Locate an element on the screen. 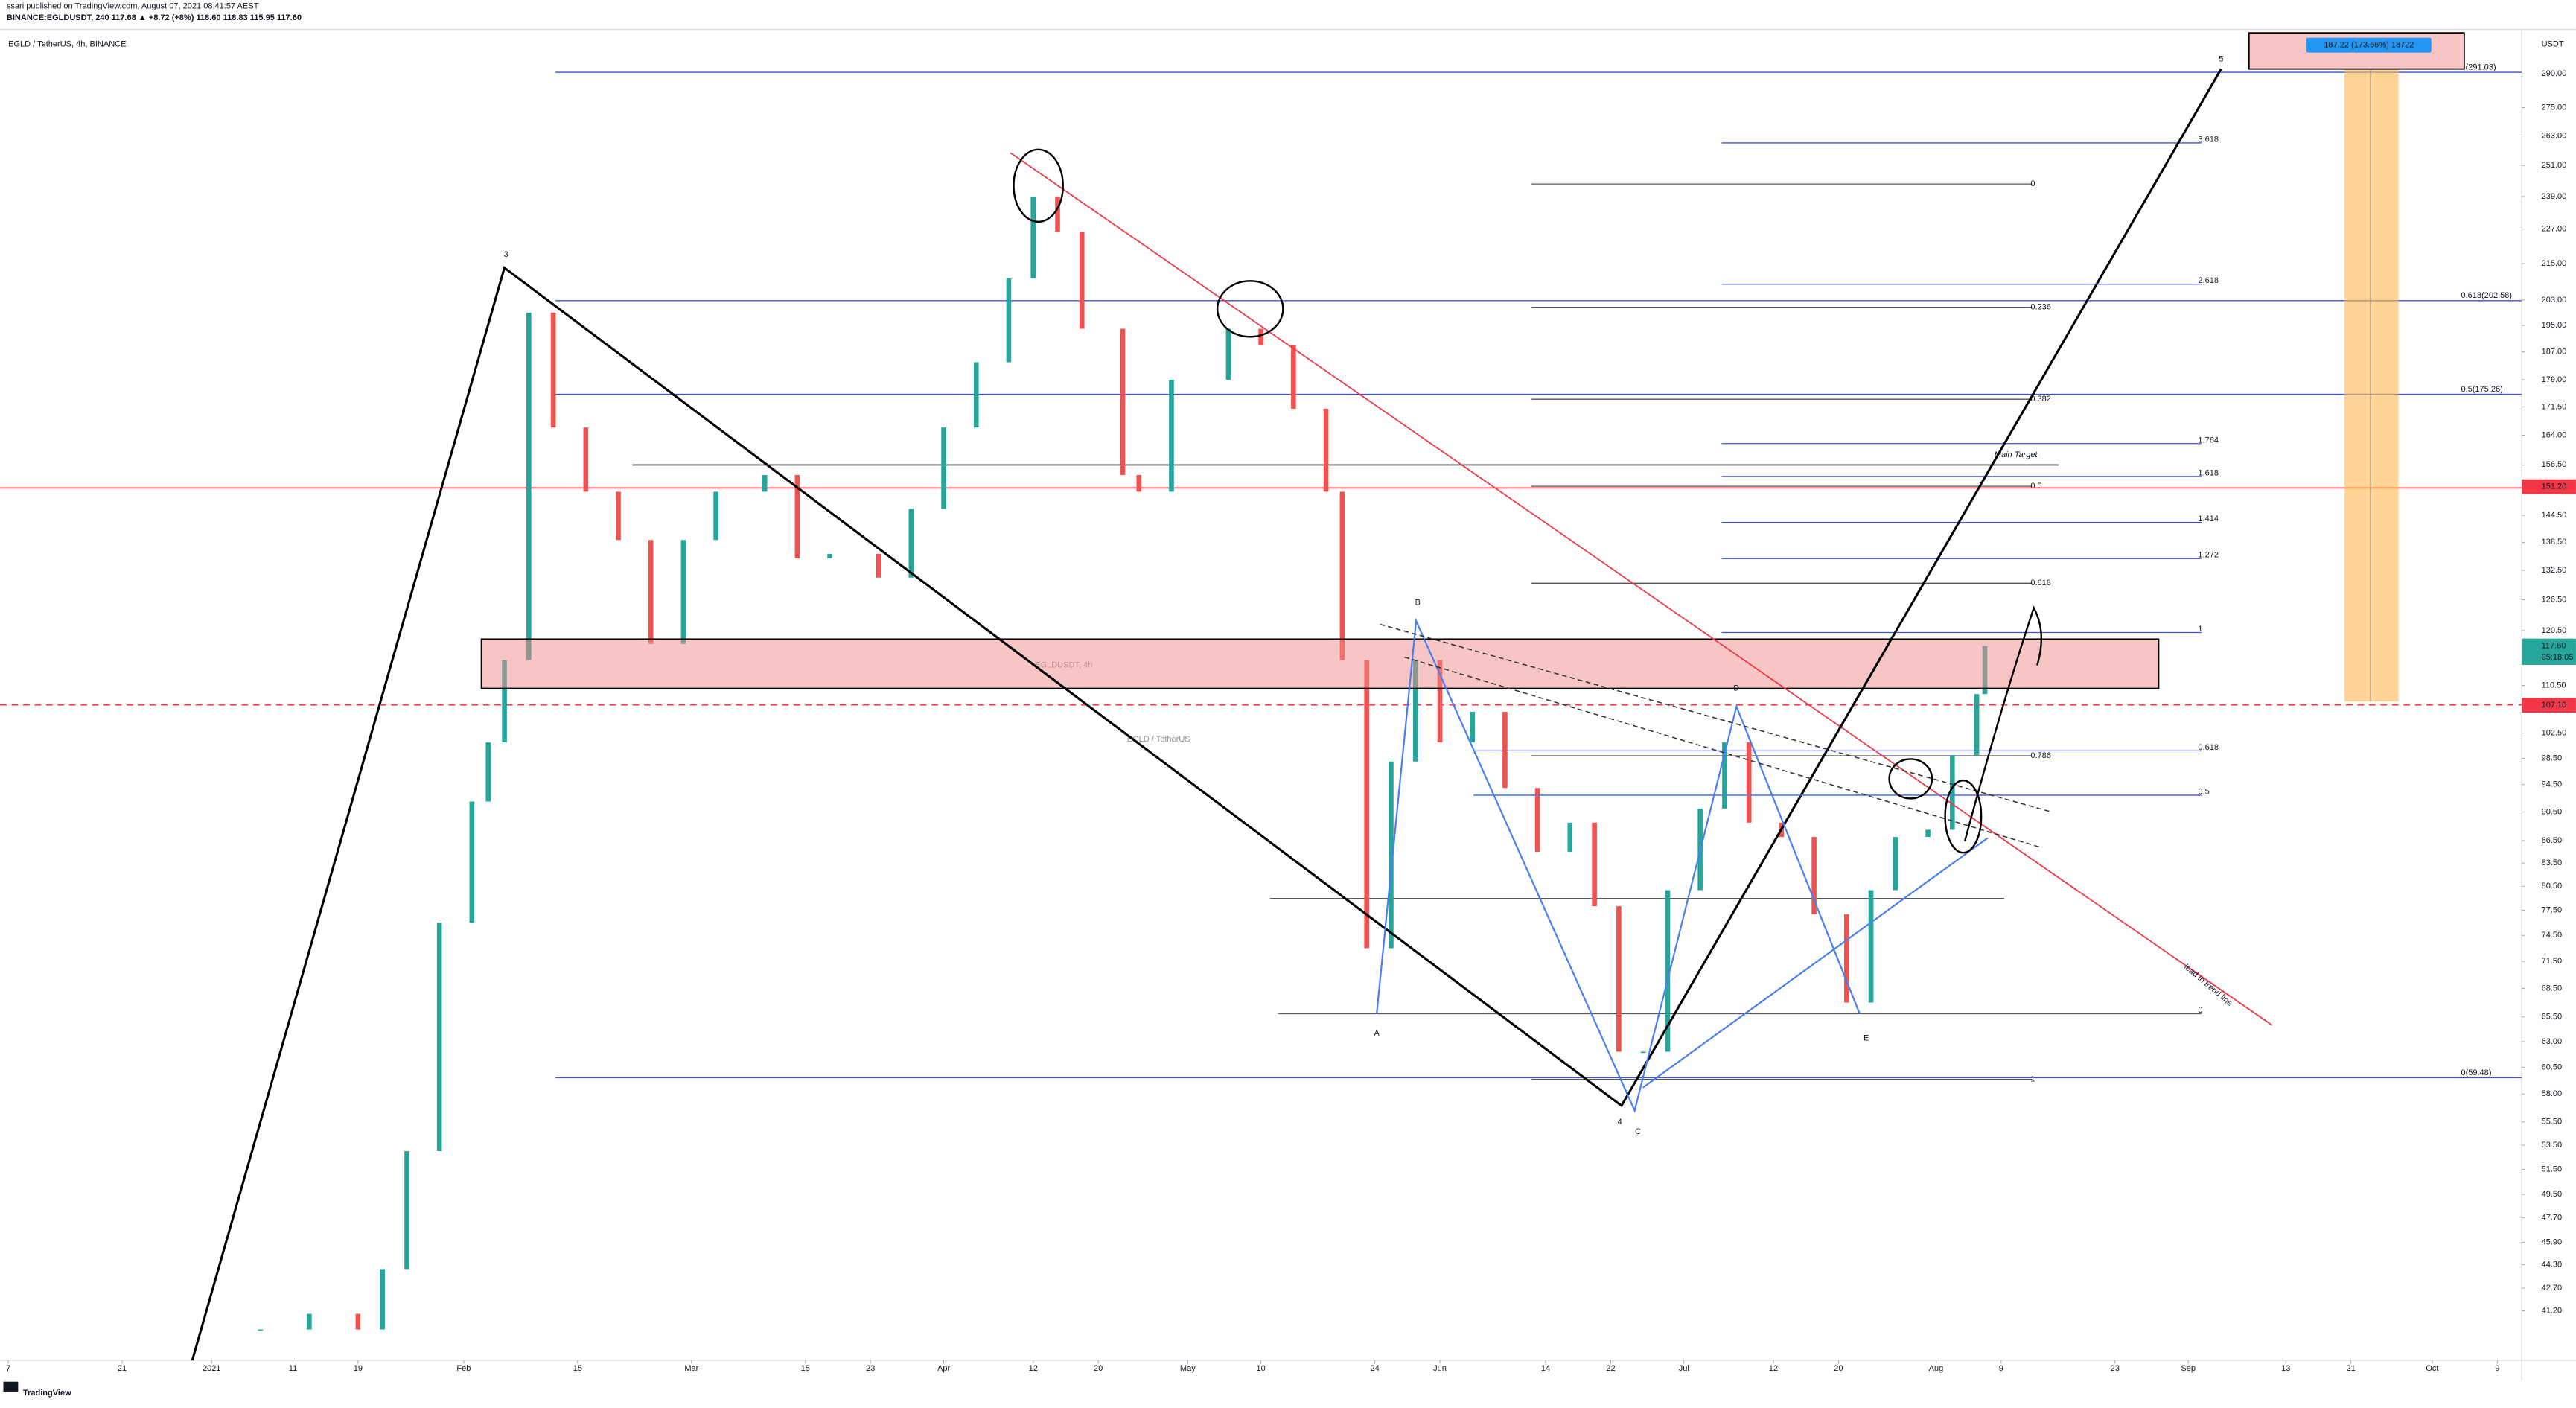 Image resolution: width=2576 pixels, height=1408 pixels. y-tick-label: 71.50 is located at coordinates (2552, 961).